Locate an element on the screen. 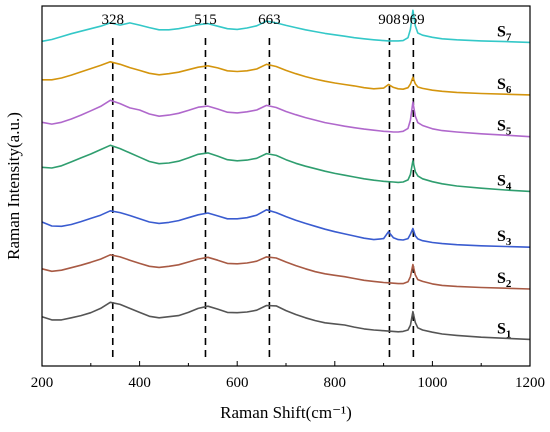  x-tick-label: 1200 is located at coordinates (530, 383).